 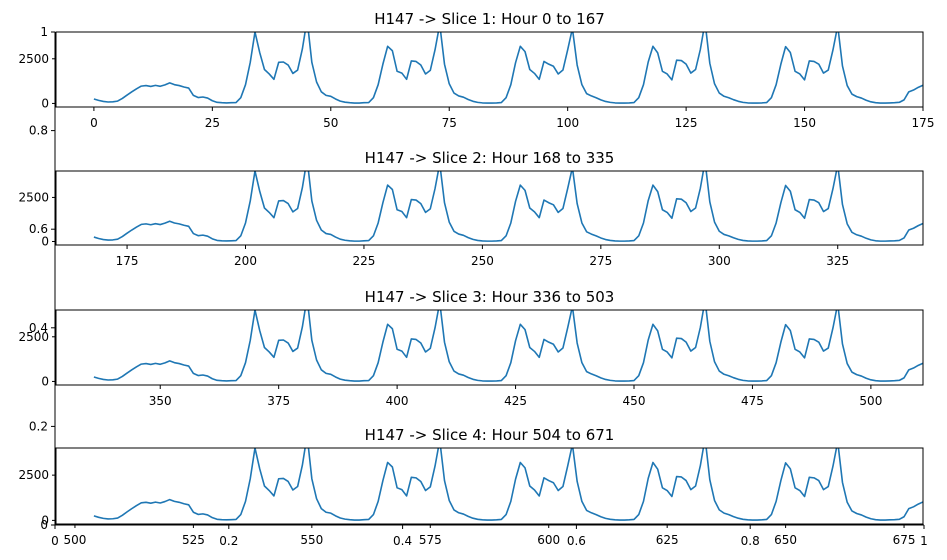 What do you see at coordinates (430, 540) in the screenshot?
I see `x-tick-label: 575` at bounding box center [430, 540].